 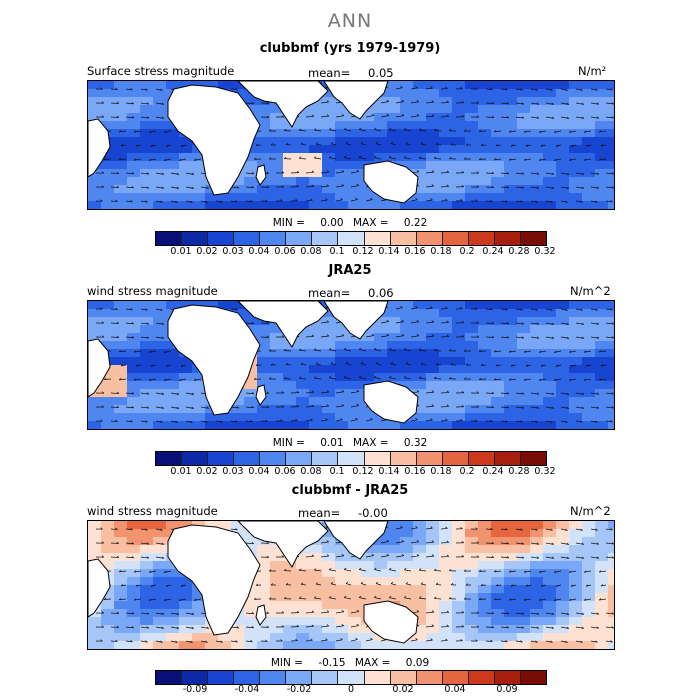 What do you see at coordinates (377, 458) in the screenshot?
I see `colorbar-swatch` at bounding box center [377, 458].